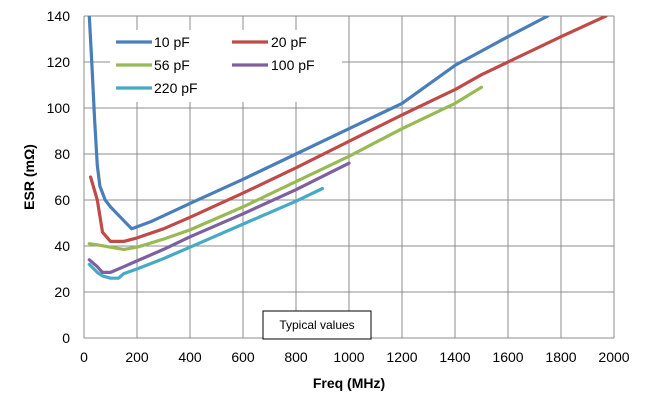 Image resolution: width=650 pixels, height=407 pixels. What do you see at coordinates (293, 65) in the screenshot?
I see `legend-label: 100 pF` at bounding box center [293, 65].